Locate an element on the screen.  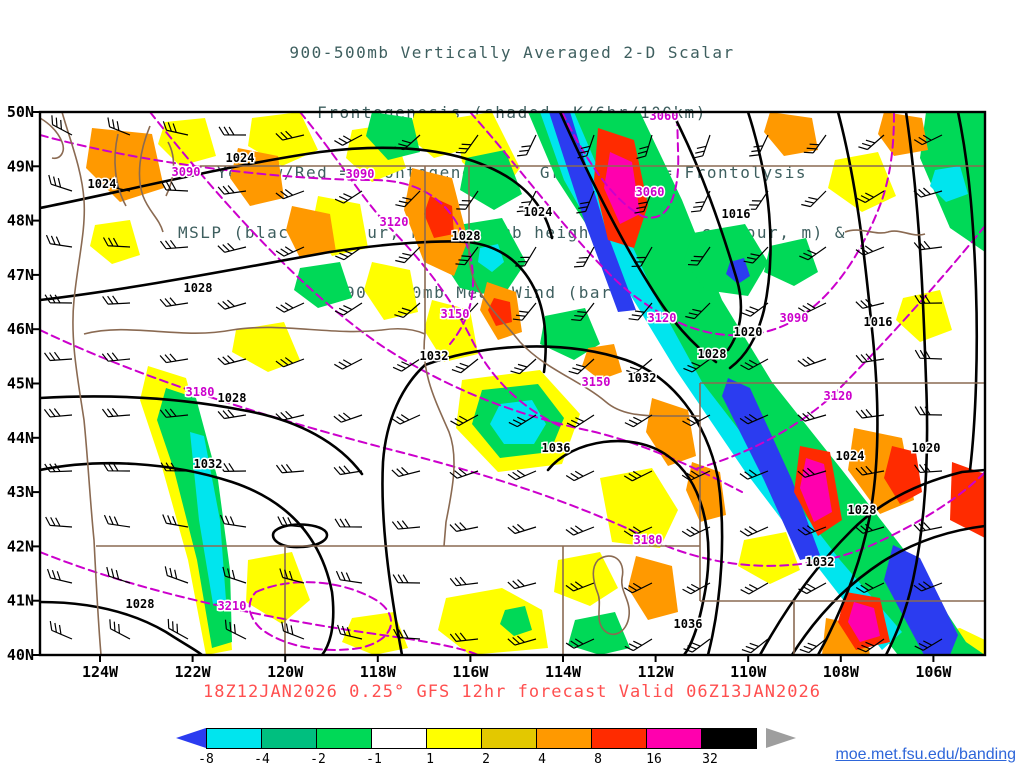
lat-label: 50N is located at coordinates (20, 112).